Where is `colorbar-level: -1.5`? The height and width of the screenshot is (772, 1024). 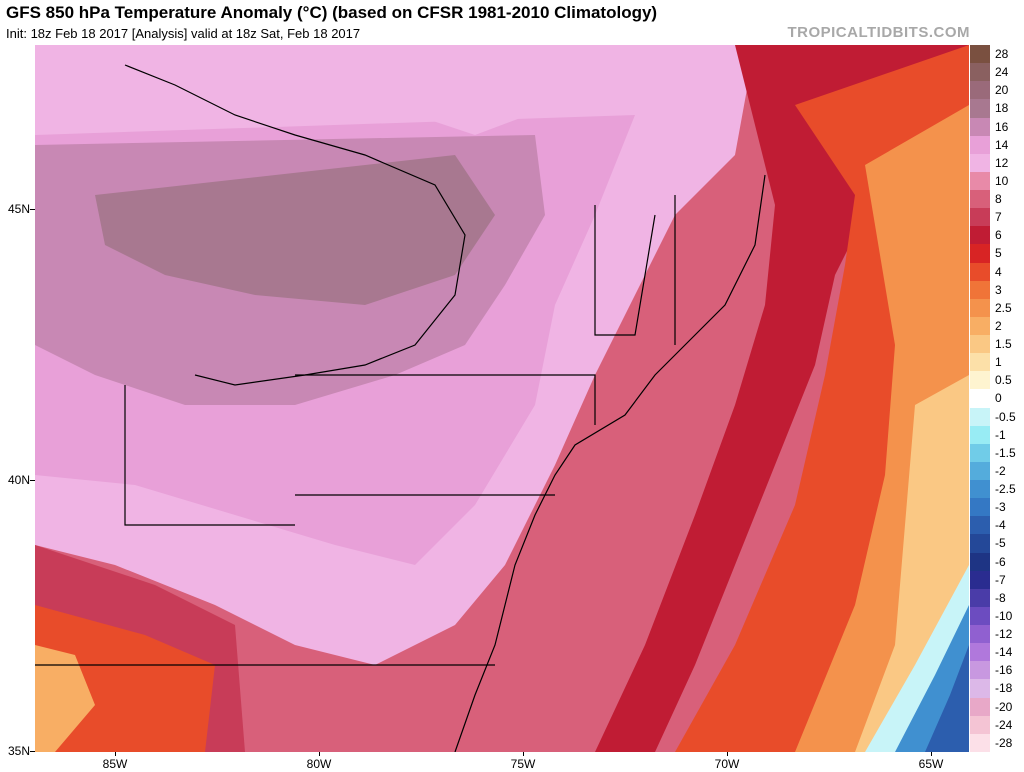 colorbar-level: -1.5 is located at coordinates (997, 452).